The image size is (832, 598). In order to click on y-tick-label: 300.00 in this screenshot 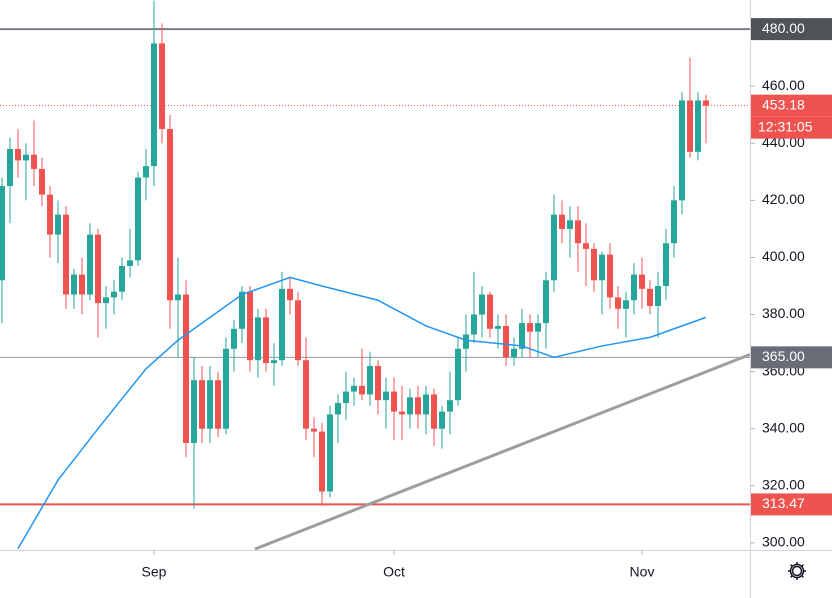, I will do `click(783, 542)`.